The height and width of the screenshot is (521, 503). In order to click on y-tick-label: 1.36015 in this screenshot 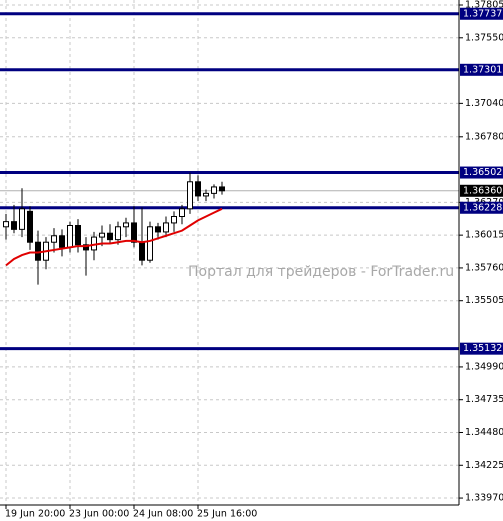, I will do `click(484, 235)`.